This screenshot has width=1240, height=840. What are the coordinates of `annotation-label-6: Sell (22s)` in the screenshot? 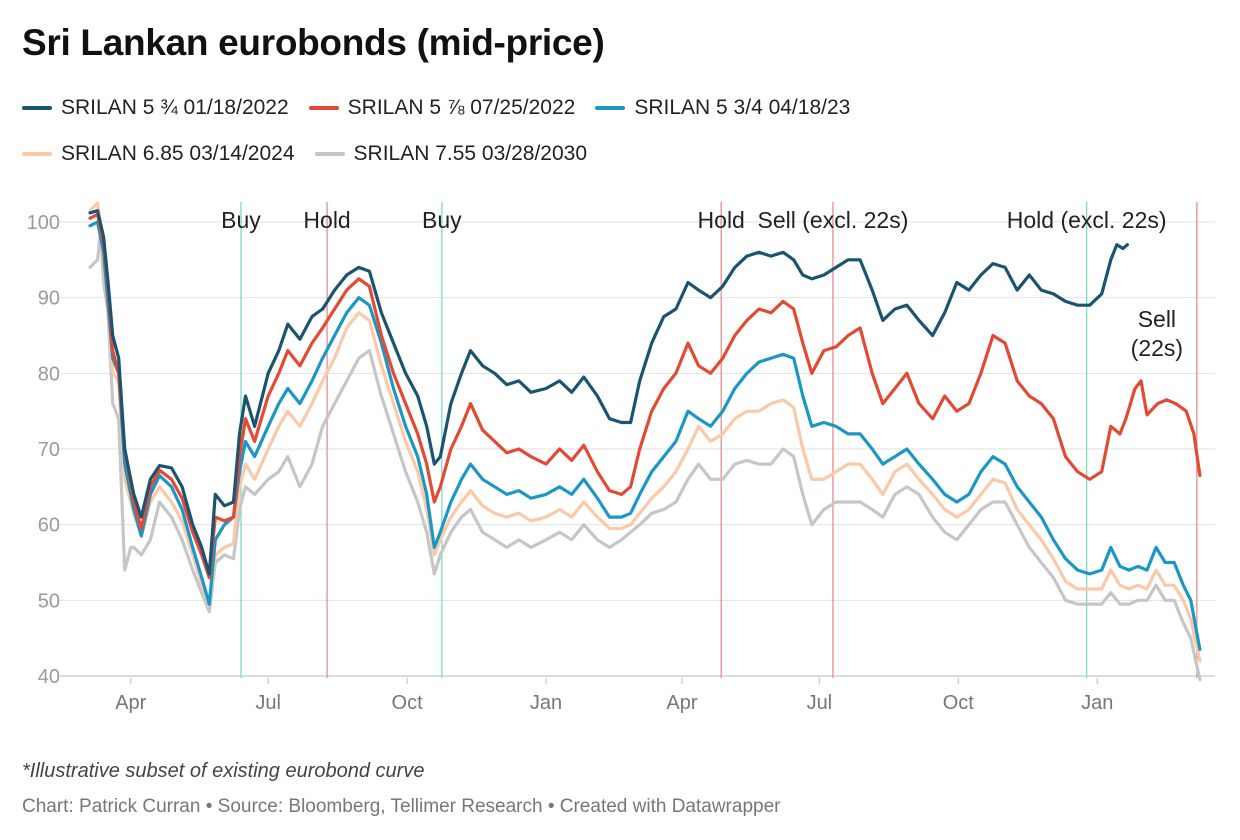 It's located at (1157, 333).